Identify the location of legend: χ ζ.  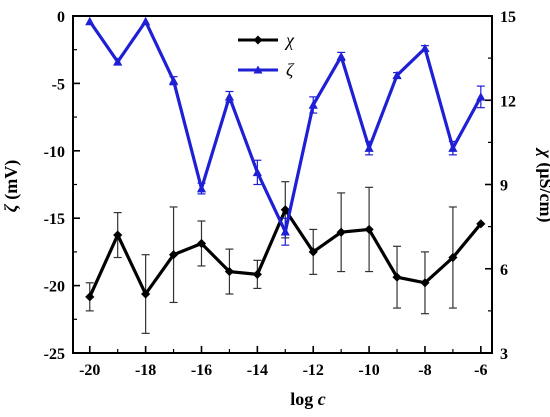
(266, 55).